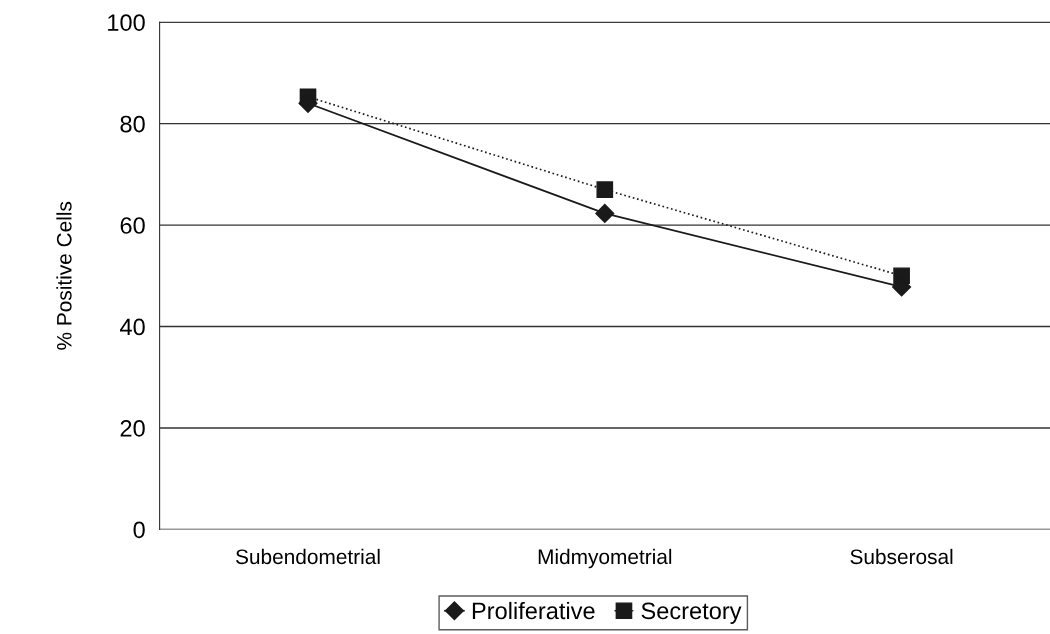  Describe the element at coordinates (533, 610) in the screenshot. I see `legend-label: Proliferative` at that location.